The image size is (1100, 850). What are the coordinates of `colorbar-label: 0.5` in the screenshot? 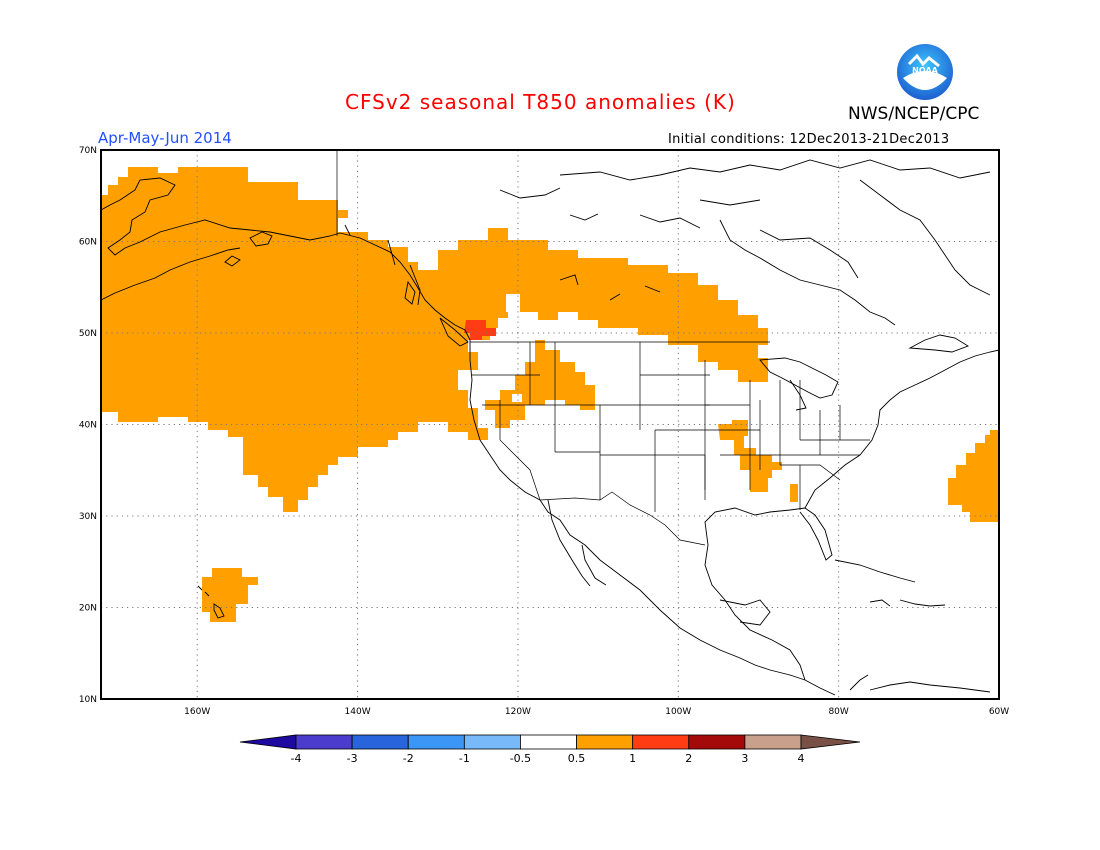 It's located at (577, 758).